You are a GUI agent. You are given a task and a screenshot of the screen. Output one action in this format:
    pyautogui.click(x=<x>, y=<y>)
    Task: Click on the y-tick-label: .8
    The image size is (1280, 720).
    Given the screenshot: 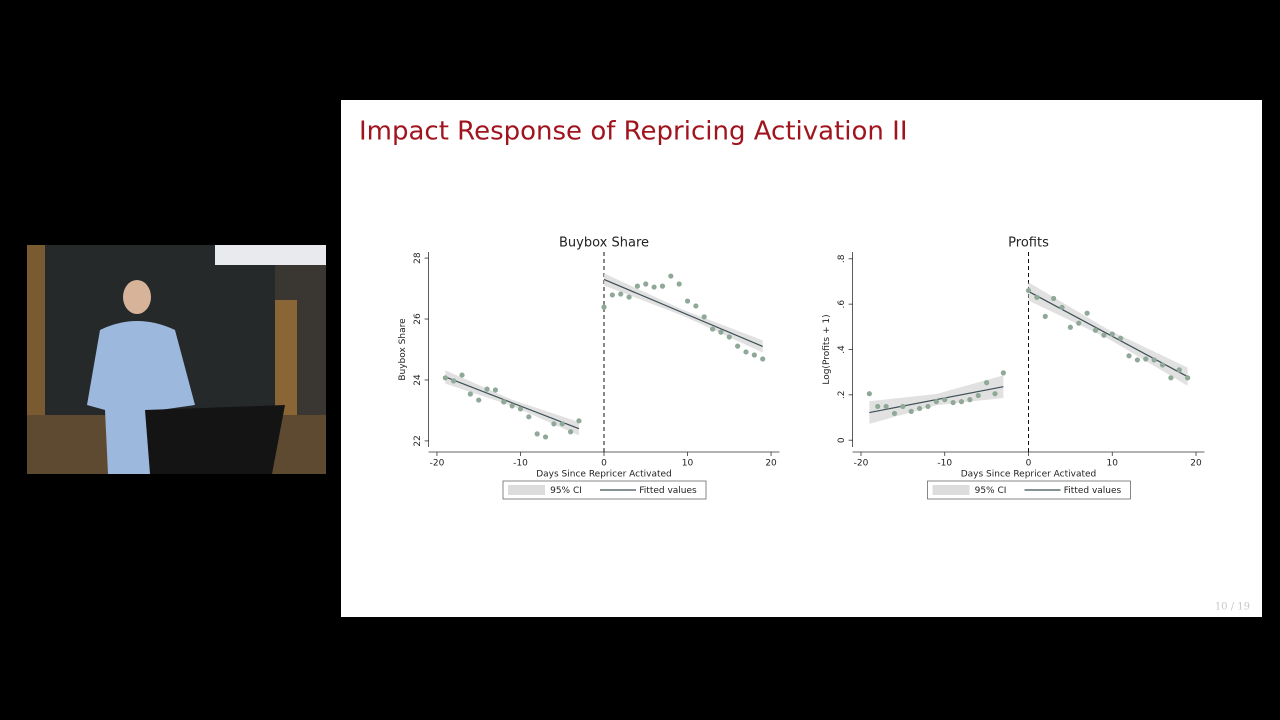 What is the action you would take?
    pyautogui.click(x=842, y=258)
    